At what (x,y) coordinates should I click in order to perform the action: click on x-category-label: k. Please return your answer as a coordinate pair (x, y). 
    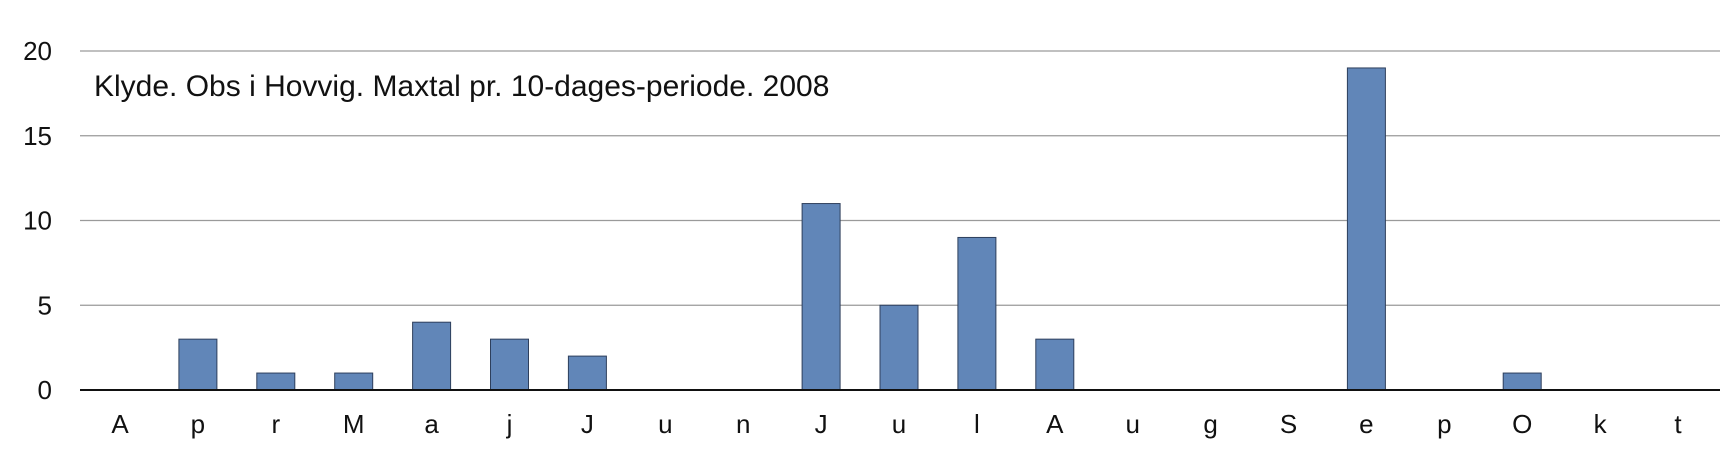
    Looking at the image, I should click on (1601, 424).